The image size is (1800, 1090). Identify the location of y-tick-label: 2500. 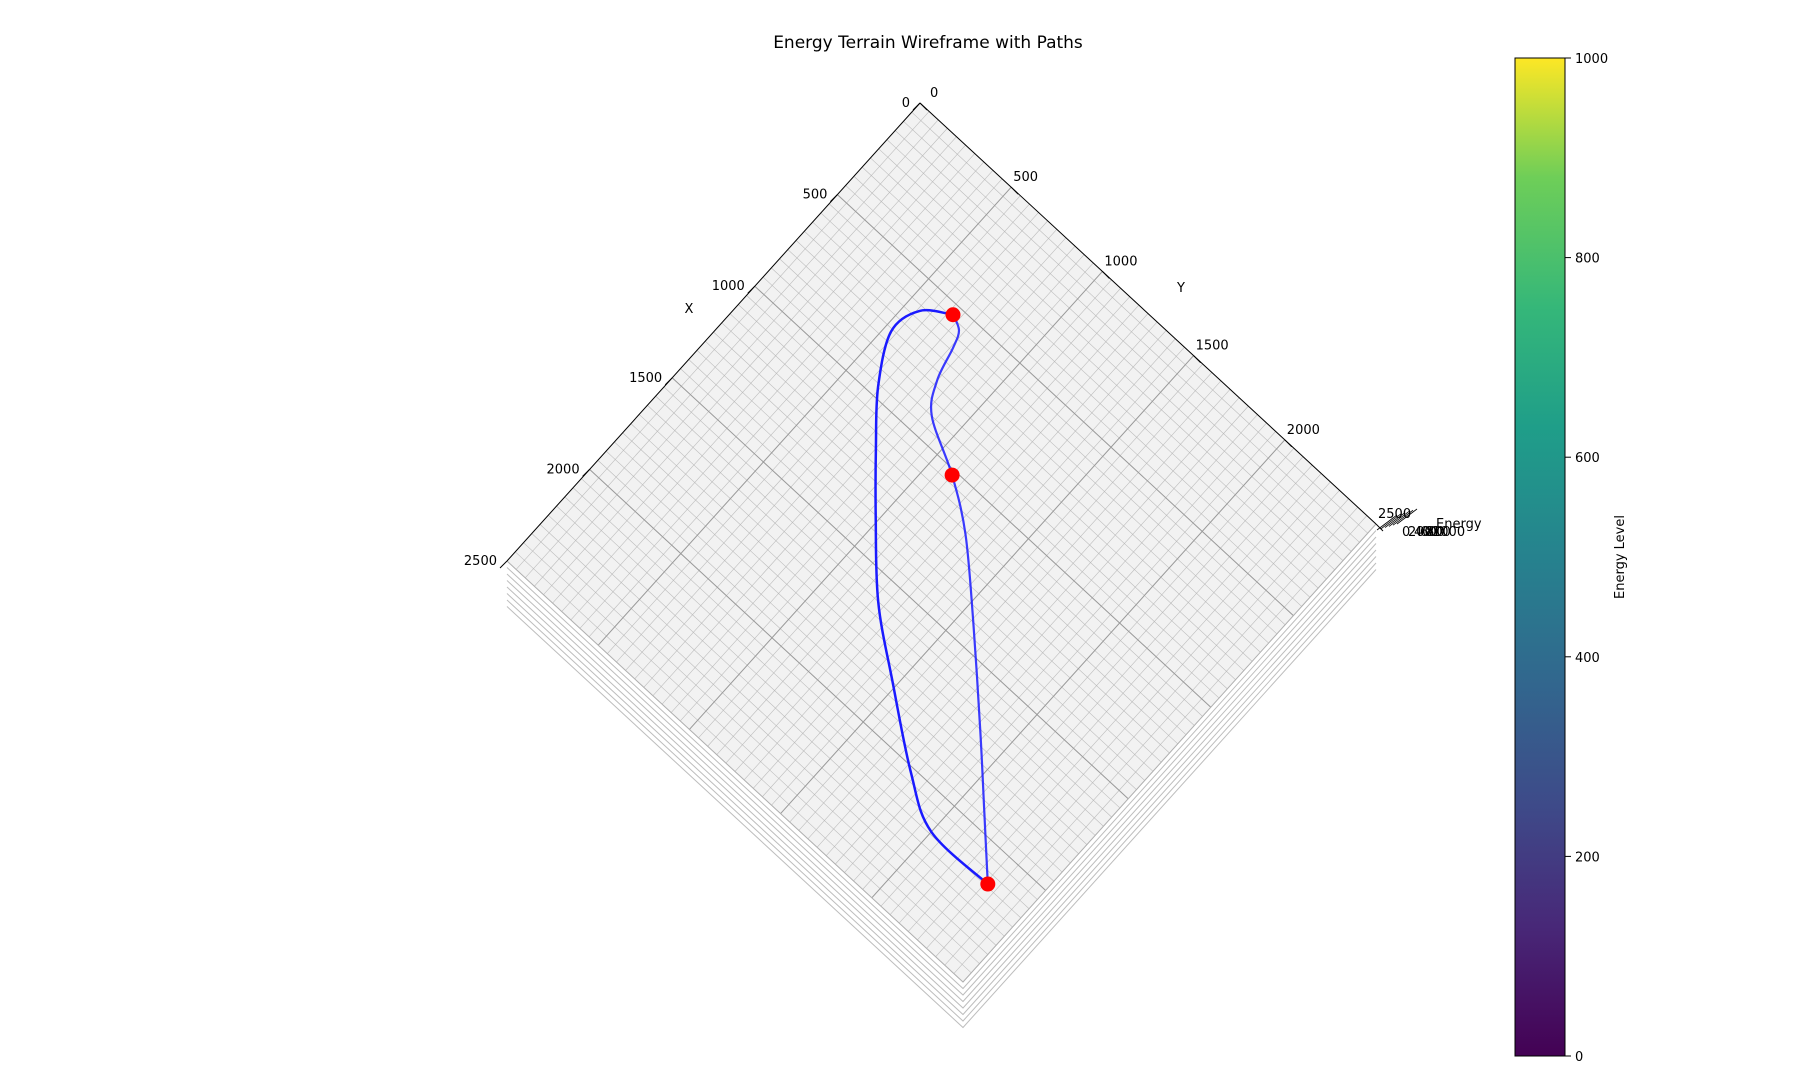
(1394, 514).